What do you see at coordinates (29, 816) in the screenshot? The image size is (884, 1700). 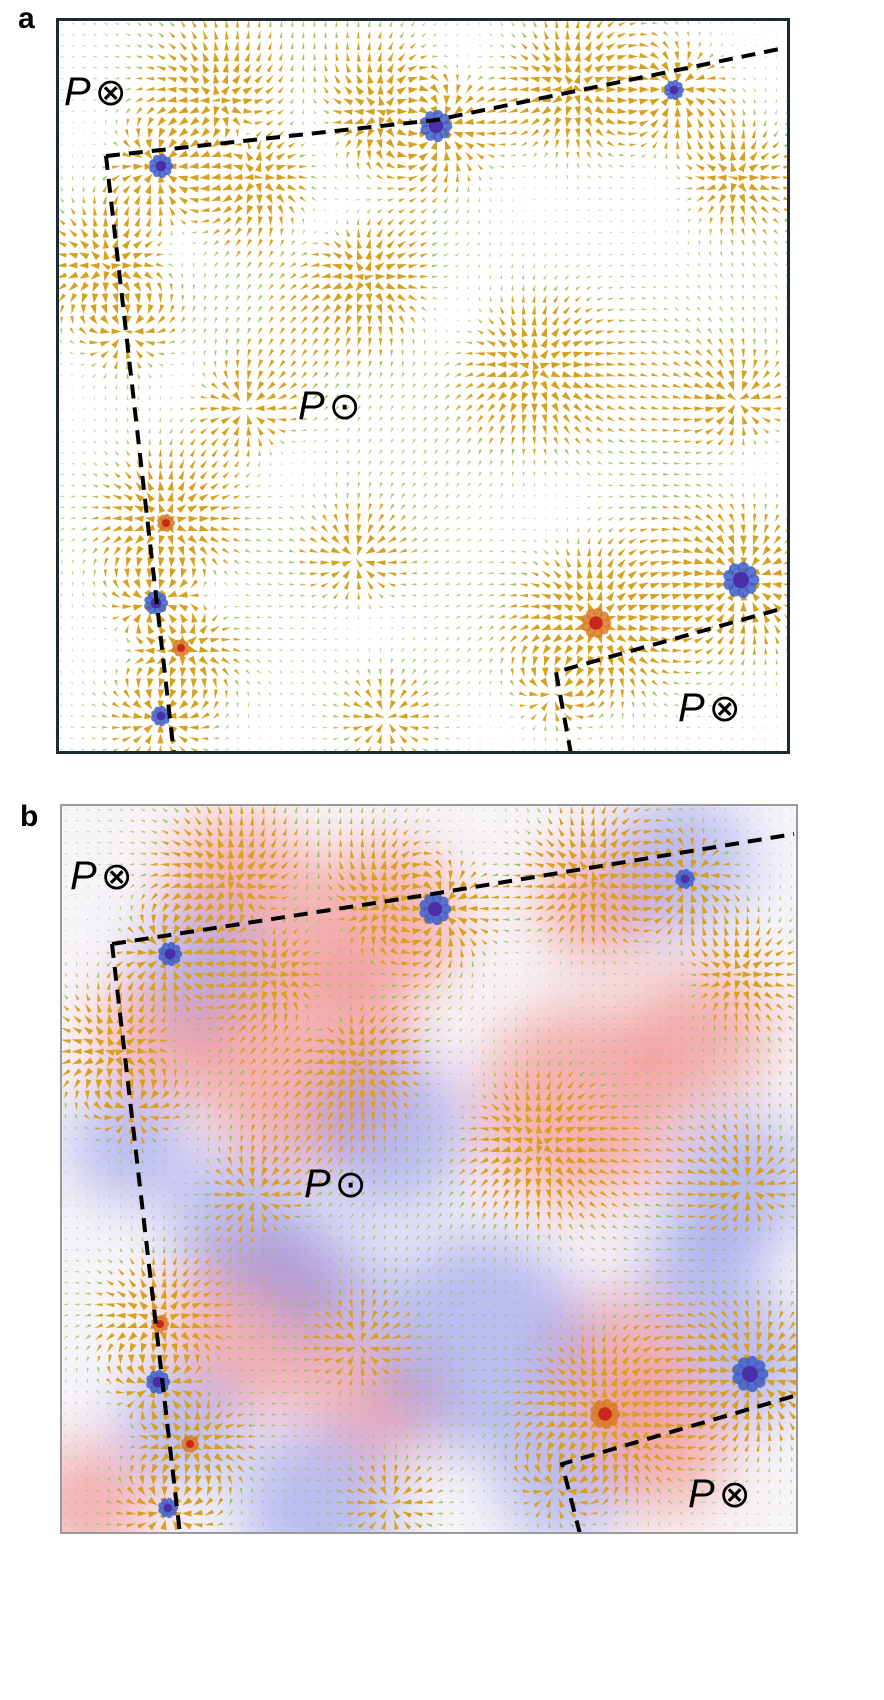 I see `panel-b-letter: b` at bounding box center [29, 816].